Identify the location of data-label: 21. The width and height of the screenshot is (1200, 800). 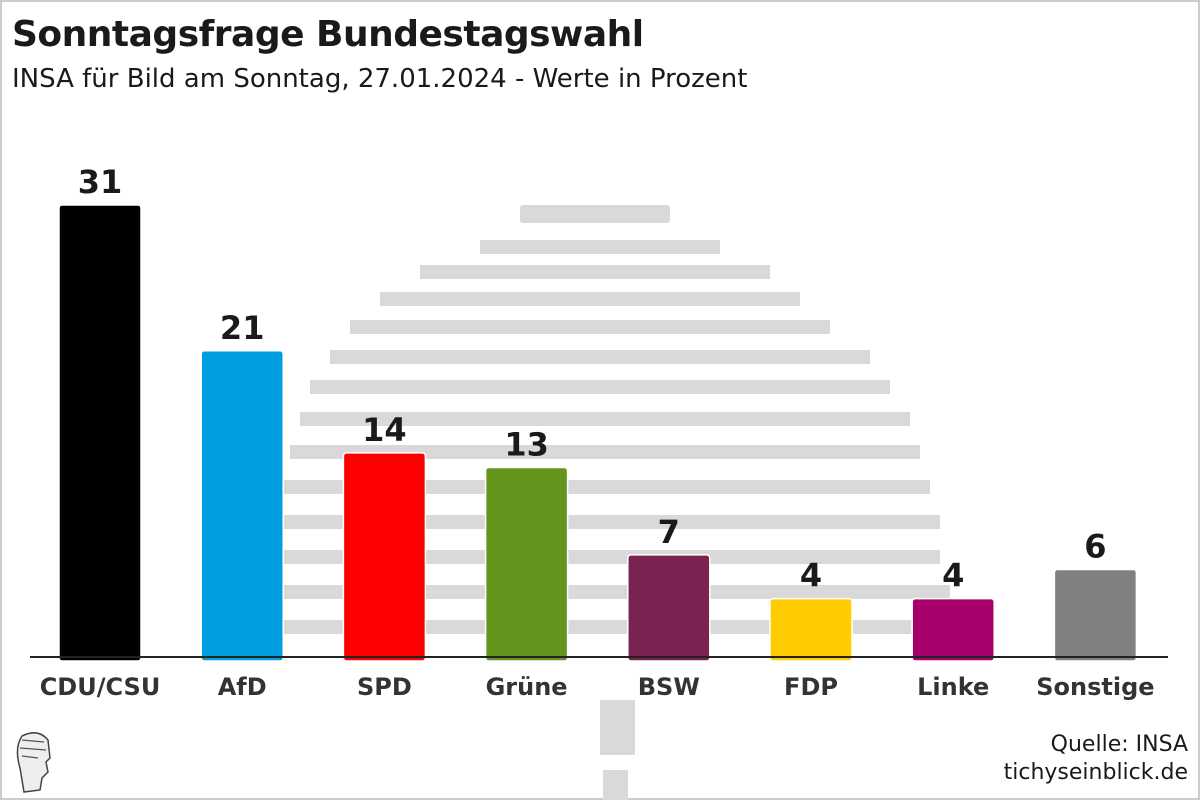
(242, 328).